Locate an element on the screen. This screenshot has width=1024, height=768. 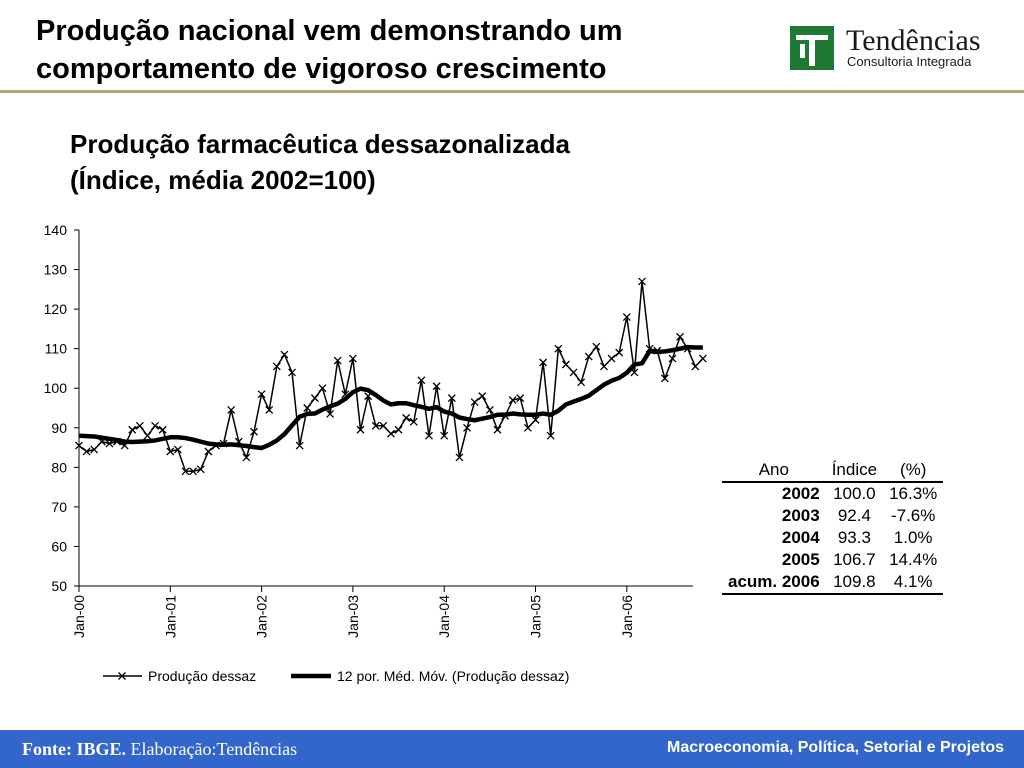
table-cell-year: acum. 2006 is located at coordinates (774, 583).